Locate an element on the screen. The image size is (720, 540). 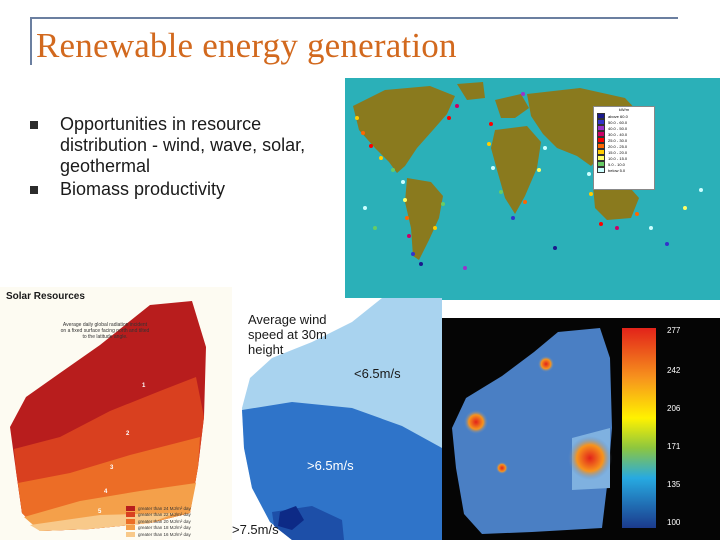
solar-zone-label: 4 is located at coordinates (106, 492).